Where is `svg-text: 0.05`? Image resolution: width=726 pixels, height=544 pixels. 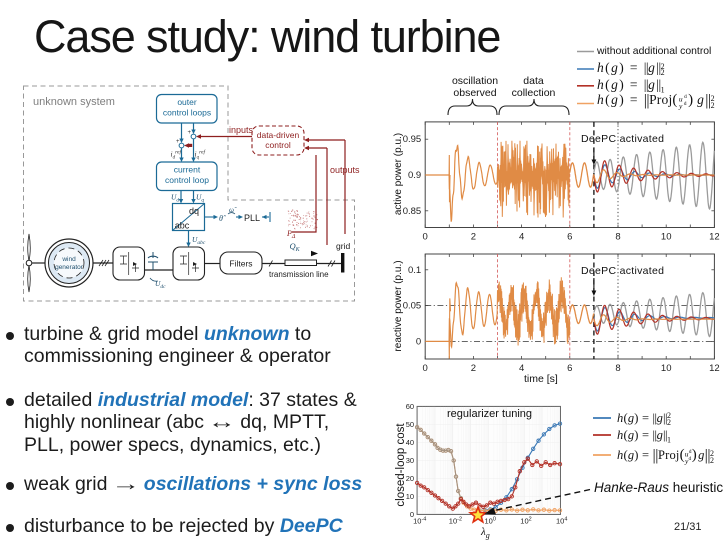 svg-text: 0.05 is located at coordinates (412, 306).